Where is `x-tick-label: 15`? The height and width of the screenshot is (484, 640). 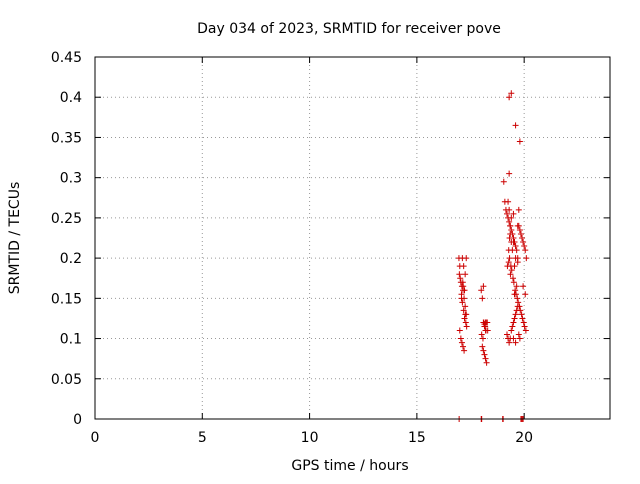
x-tick-label: 15 is located at coordinates (417, 438).